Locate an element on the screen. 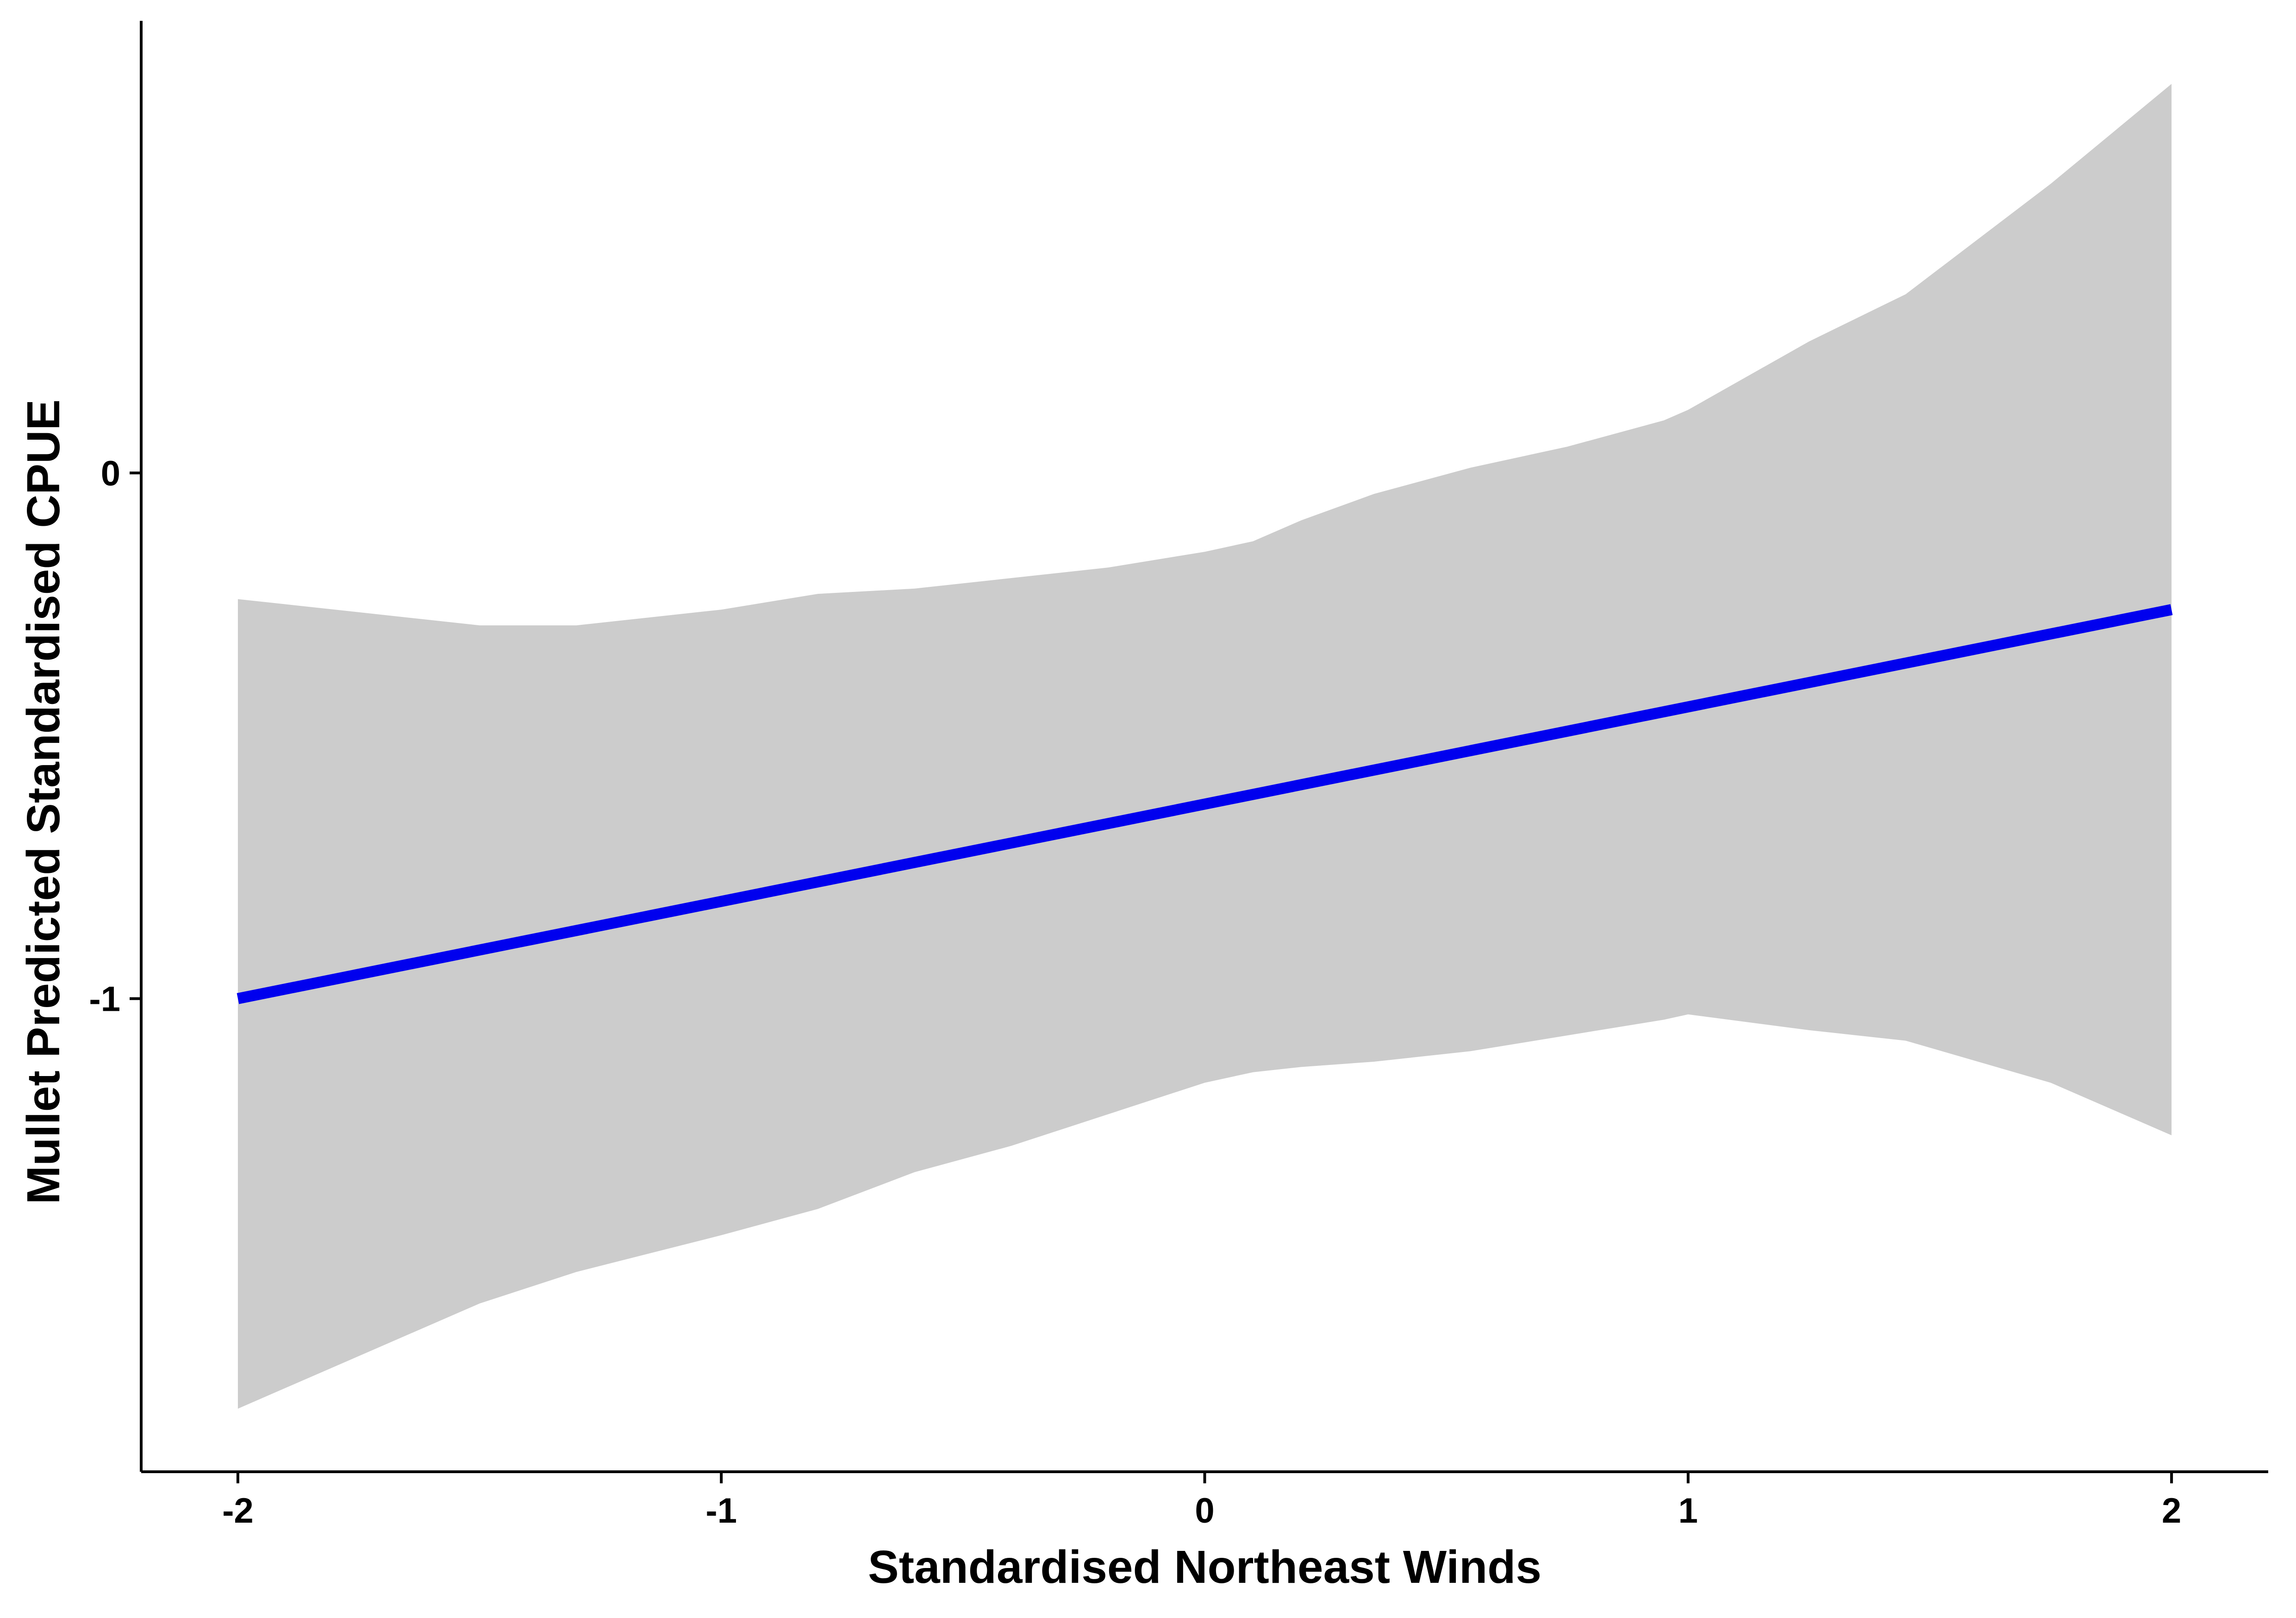  x-axis-title: Standardised Northeast Winds is located at coordinates (1204, 1567).